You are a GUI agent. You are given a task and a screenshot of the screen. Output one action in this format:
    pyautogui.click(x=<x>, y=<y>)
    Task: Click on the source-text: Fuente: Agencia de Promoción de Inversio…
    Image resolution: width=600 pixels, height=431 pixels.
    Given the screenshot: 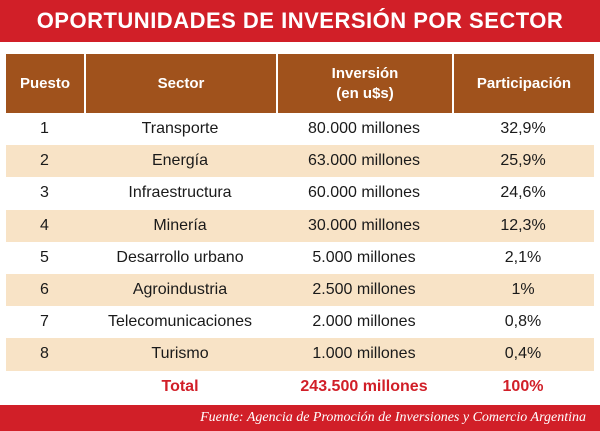 What is the action you would take?
    pyautogui.click(x=393, y=417)
    